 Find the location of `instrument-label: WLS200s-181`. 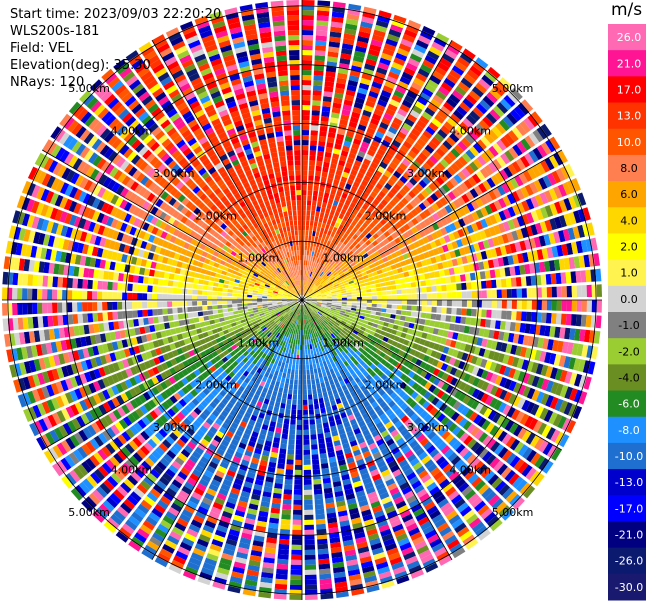

instrument-label: WLS200s-181 is located at coordinates (55, 31).